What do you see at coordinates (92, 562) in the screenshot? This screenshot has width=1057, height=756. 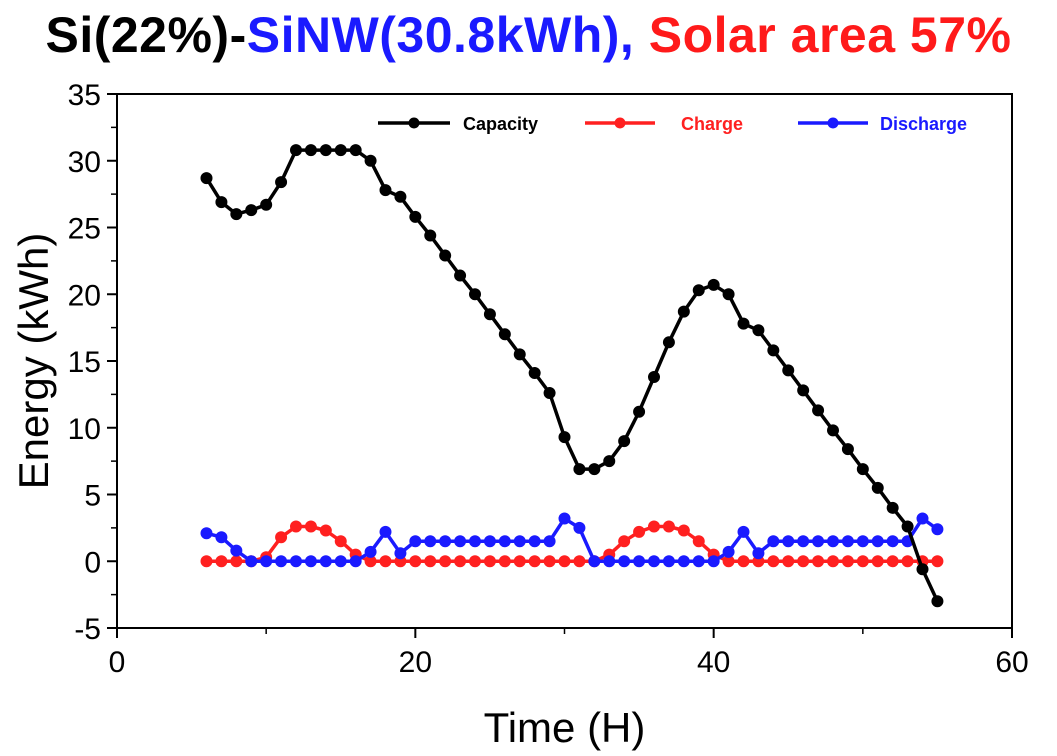 I see `y-tick-label: 0` at bounding box center [92, 562].